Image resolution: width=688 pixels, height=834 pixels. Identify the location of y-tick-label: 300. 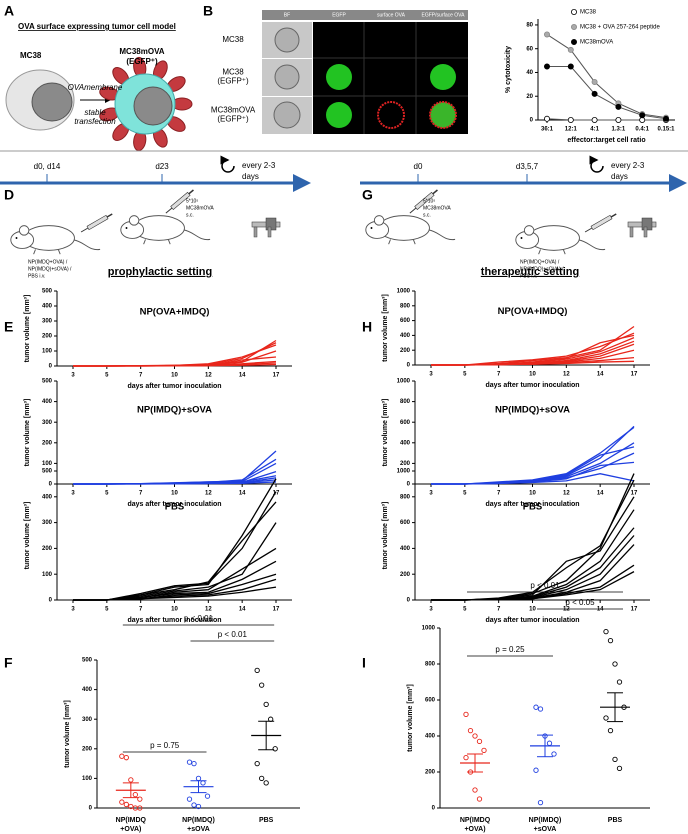
(87, 720).